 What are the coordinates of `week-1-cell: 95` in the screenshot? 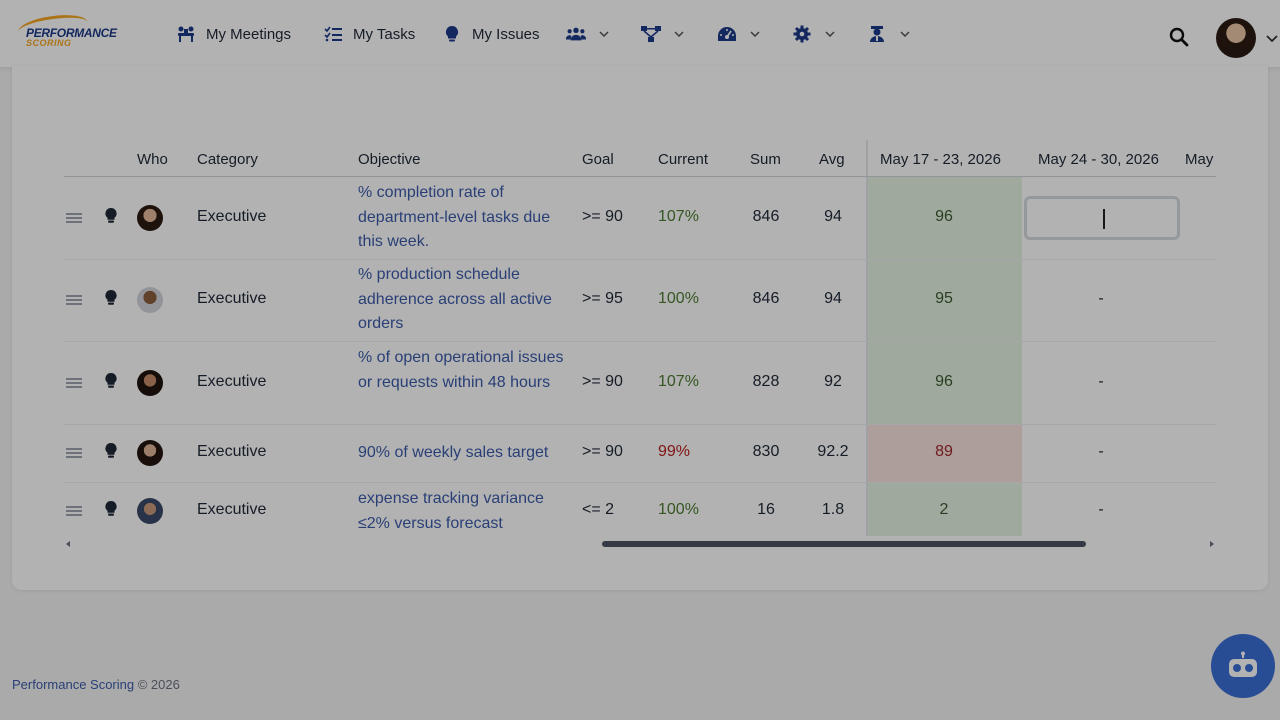 It's located at (944, 298).